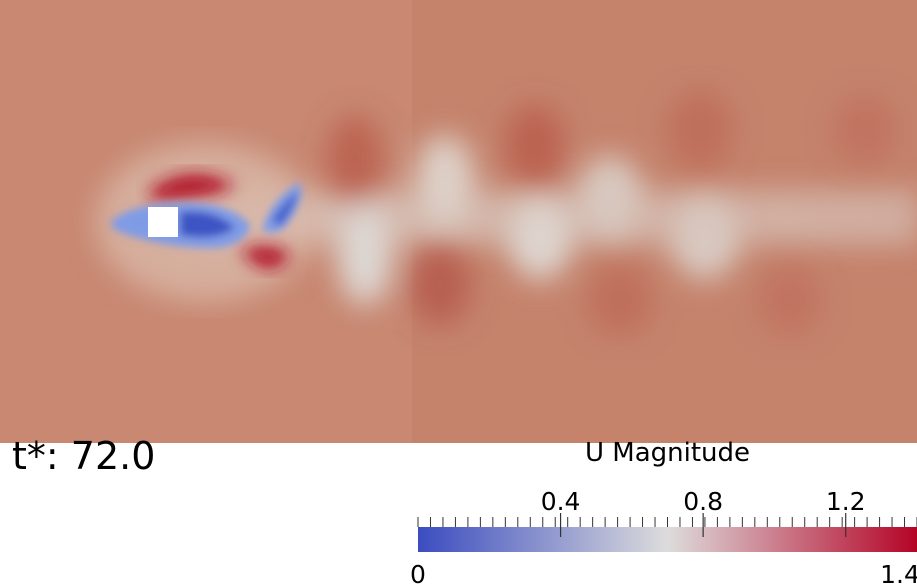 Image resolution: width=917 pixels, height=585 pixels. What do you see at coordinates (667, 539) in the screenshot?
I see `colorbar-gradient` at bounding box center [667, 539].